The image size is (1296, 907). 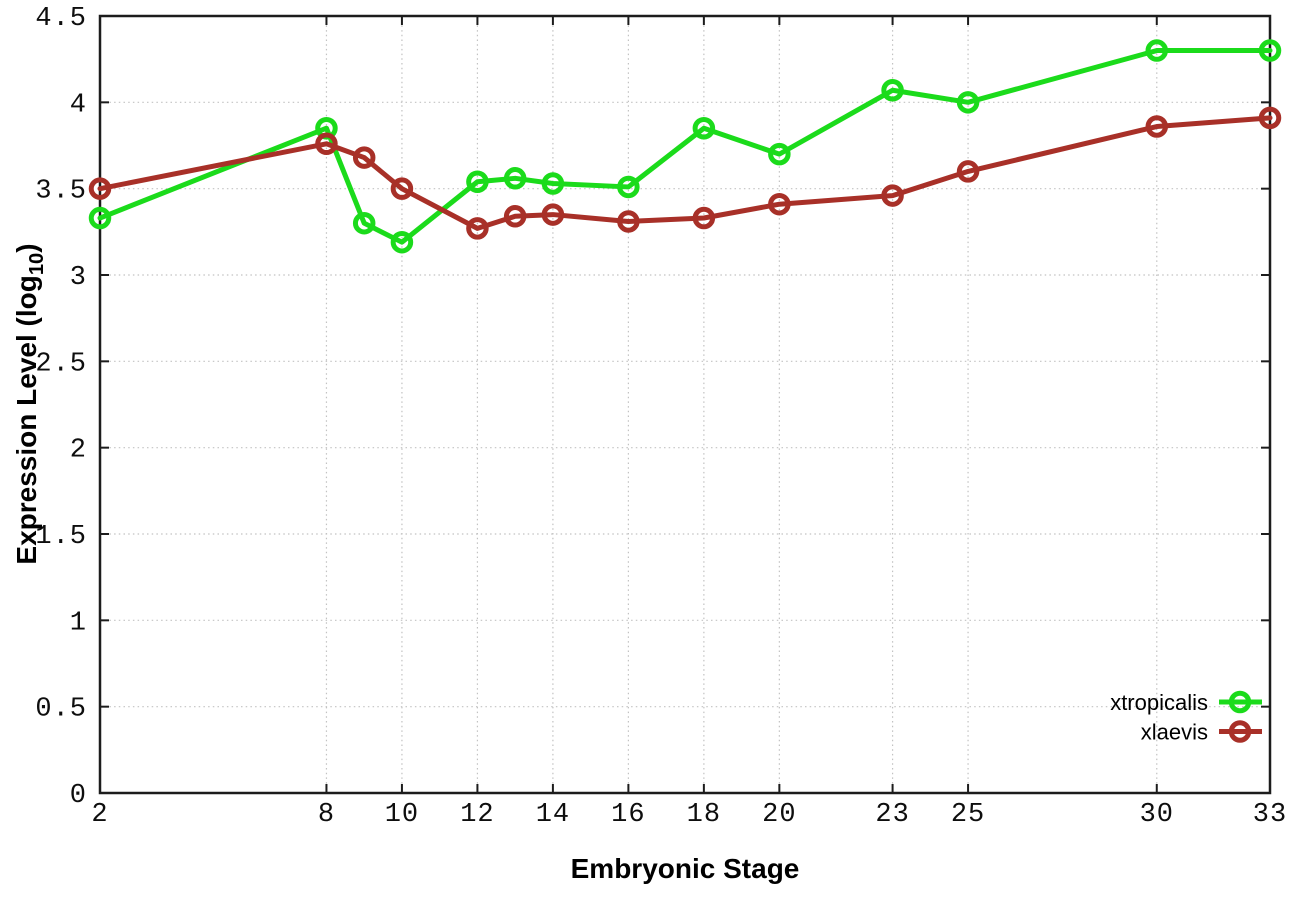 What do you see at coordinates (1157, 815) in the screenshot?
I see `x-tick-label: 30` at bounding box center [1157, 815].